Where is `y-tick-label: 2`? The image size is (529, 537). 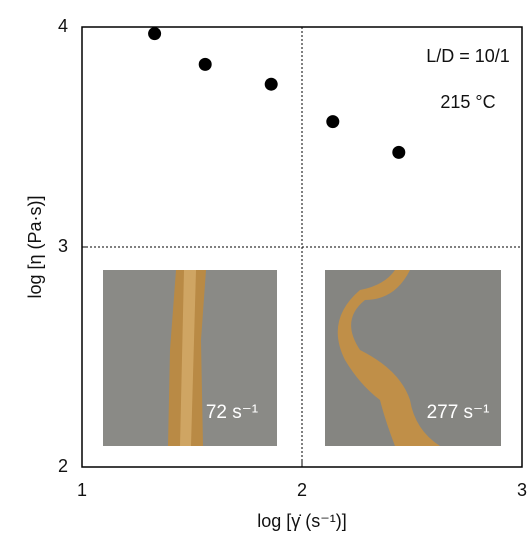
y-tick-label: 2 is located at coordinates (63, 466).